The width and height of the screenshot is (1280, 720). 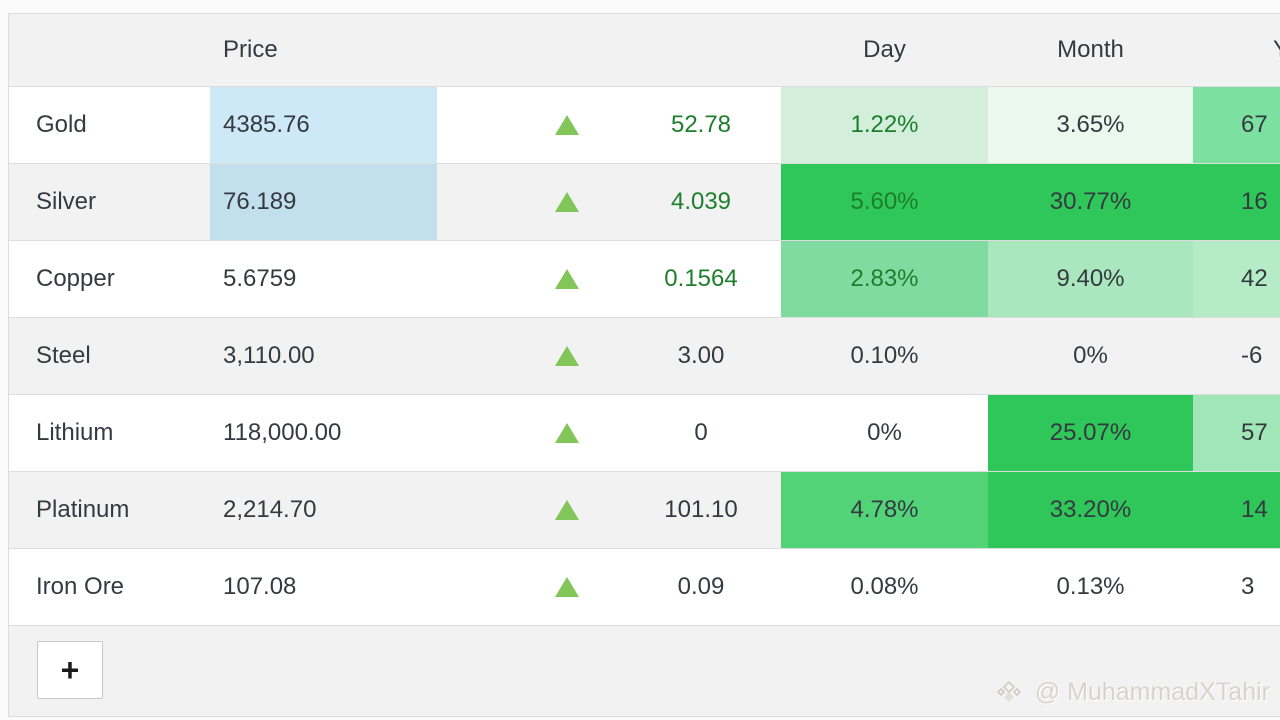 I want to click on table-row-gold: Gold 4385.76 52.78 1.22% 3.65% 67, so click(x=644, y=124).